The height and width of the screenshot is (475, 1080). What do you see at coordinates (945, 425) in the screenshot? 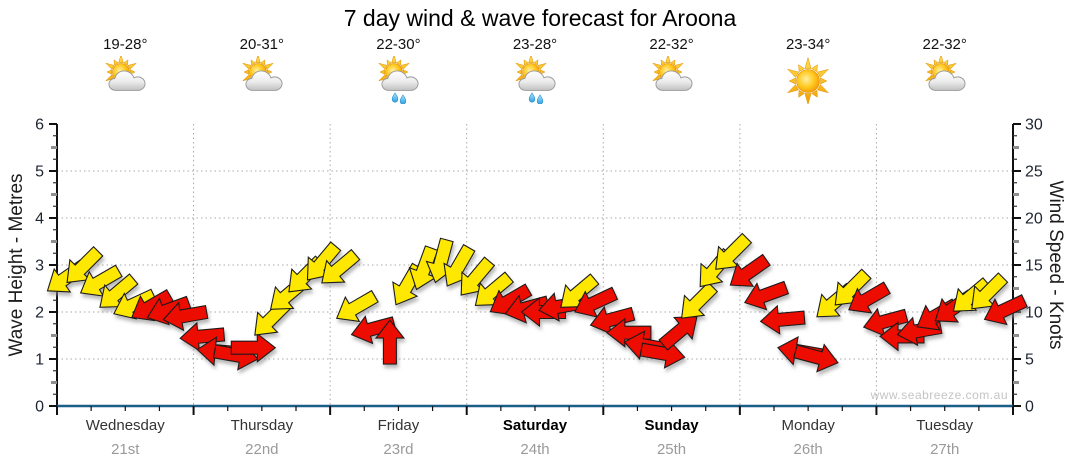
I see `day-label: Tuesday` at bounding box center [945, 425].